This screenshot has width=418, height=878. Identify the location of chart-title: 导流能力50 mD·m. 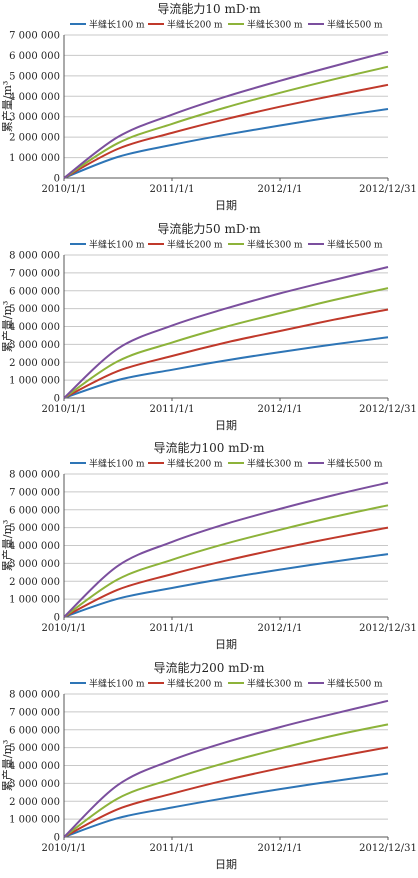
(209, 229).